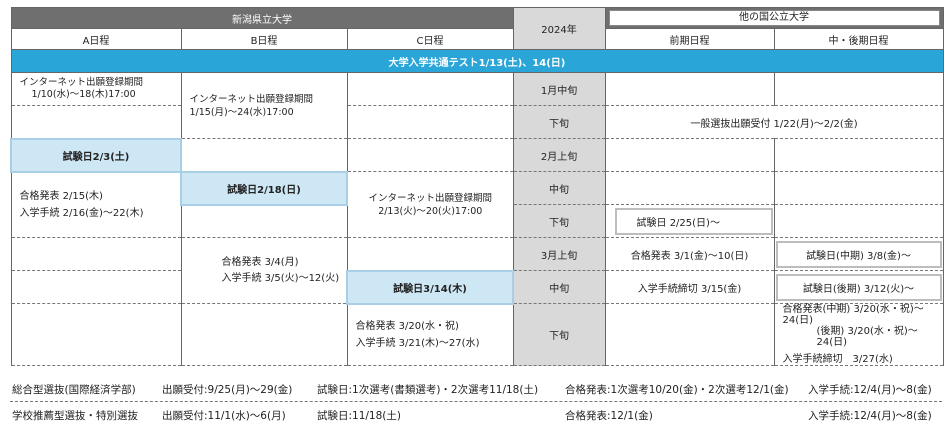 The width and height of the screenshot is (952, 429). What do you see at coordinates (559, 287) in the screenshot?
I see `period-mar-mid: 中旬` at bounding box center [559, 287].